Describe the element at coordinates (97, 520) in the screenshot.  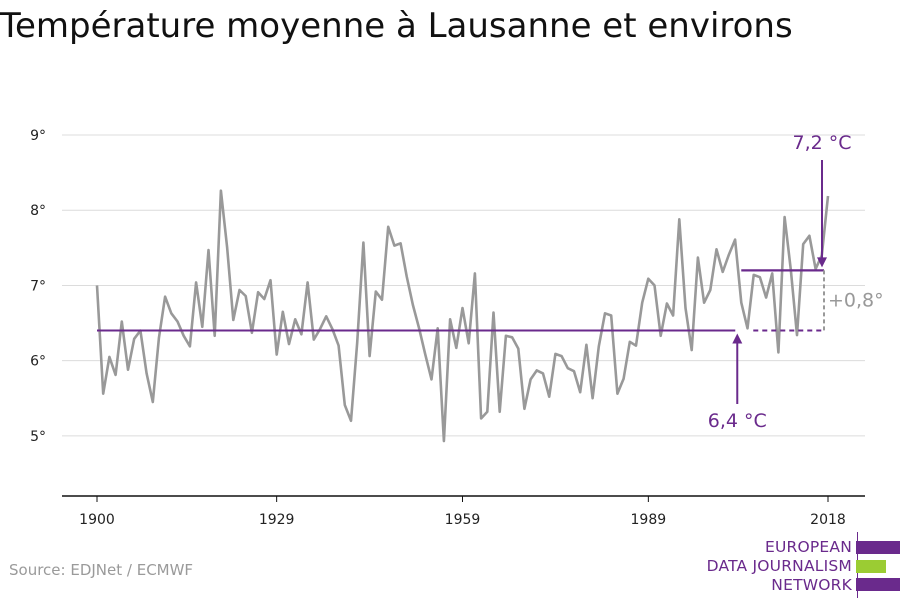
I see `x-tick-label: 1900` at that location.